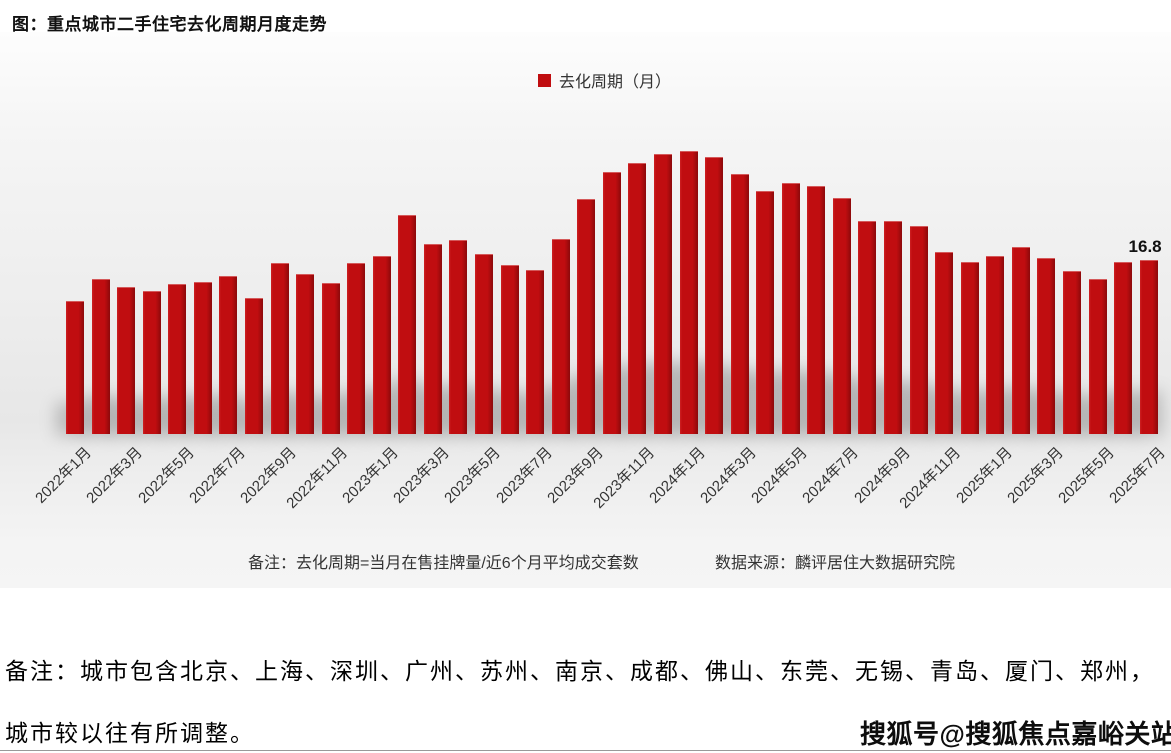 The width and height of the screenshot is (1171, 753). I want to click on bar-2024年2月, so click(714, 295).